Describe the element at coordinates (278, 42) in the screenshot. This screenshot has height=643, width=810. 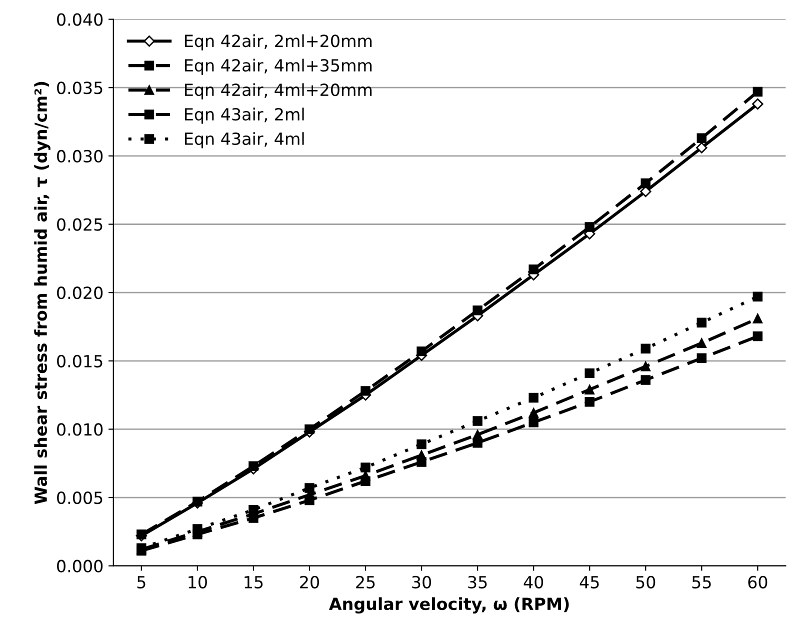
I see `legend-label: Eqn 42air, 2ml+20mm` at that location.